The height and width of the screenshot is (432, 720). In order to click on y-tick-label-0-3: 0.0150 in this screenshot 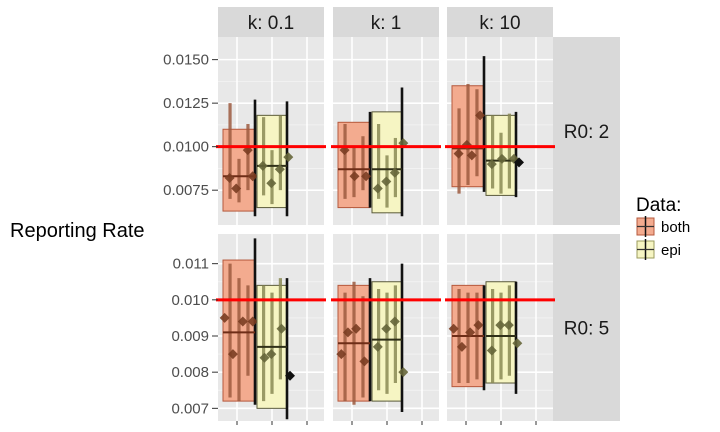, I will do `click(186, 60)`.